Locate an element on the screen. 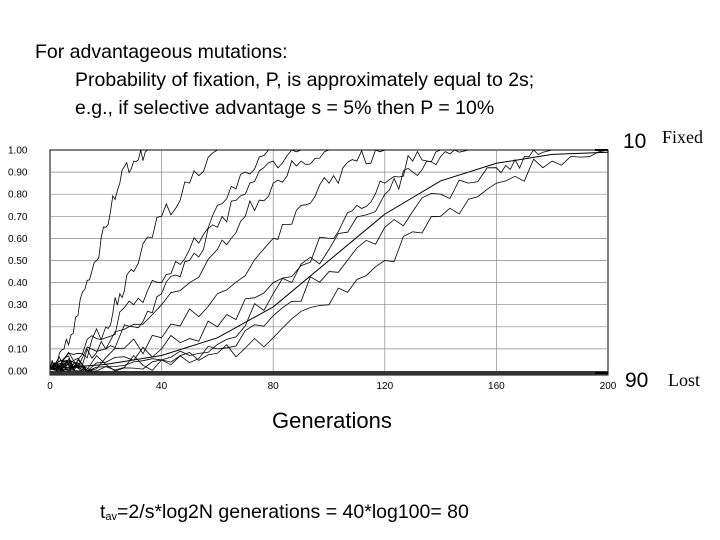 The width and height of the screenshot is (720, 540). formula-prefix: t is located at coordinates (103, 512).